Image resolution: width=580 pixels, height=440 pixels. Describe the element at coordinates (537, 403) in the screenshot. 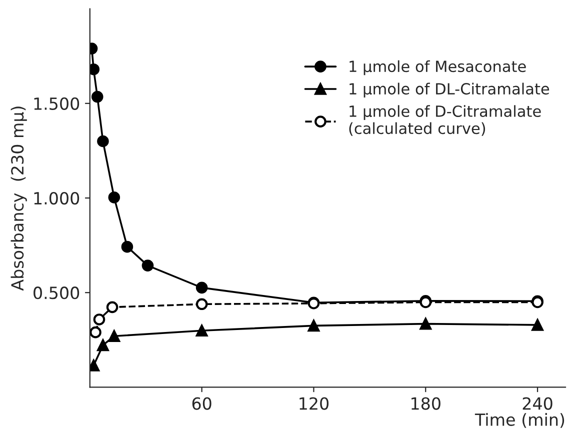

I see `x-tick-label: 240` at that location.